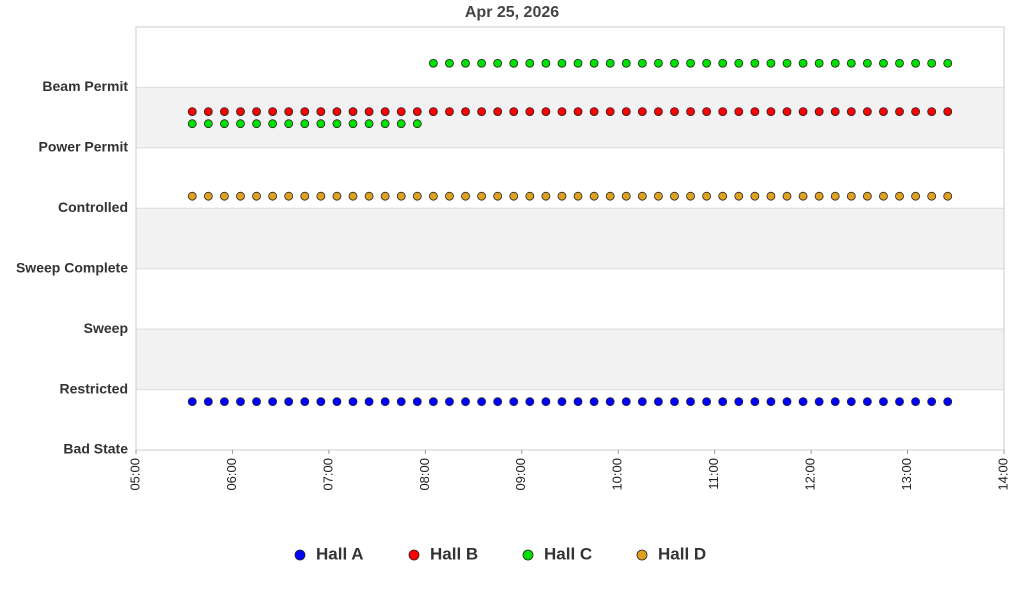 This screenshot has height=600, width=1024. I want to click on x-tick-label: 06:00, so click(231, 474).